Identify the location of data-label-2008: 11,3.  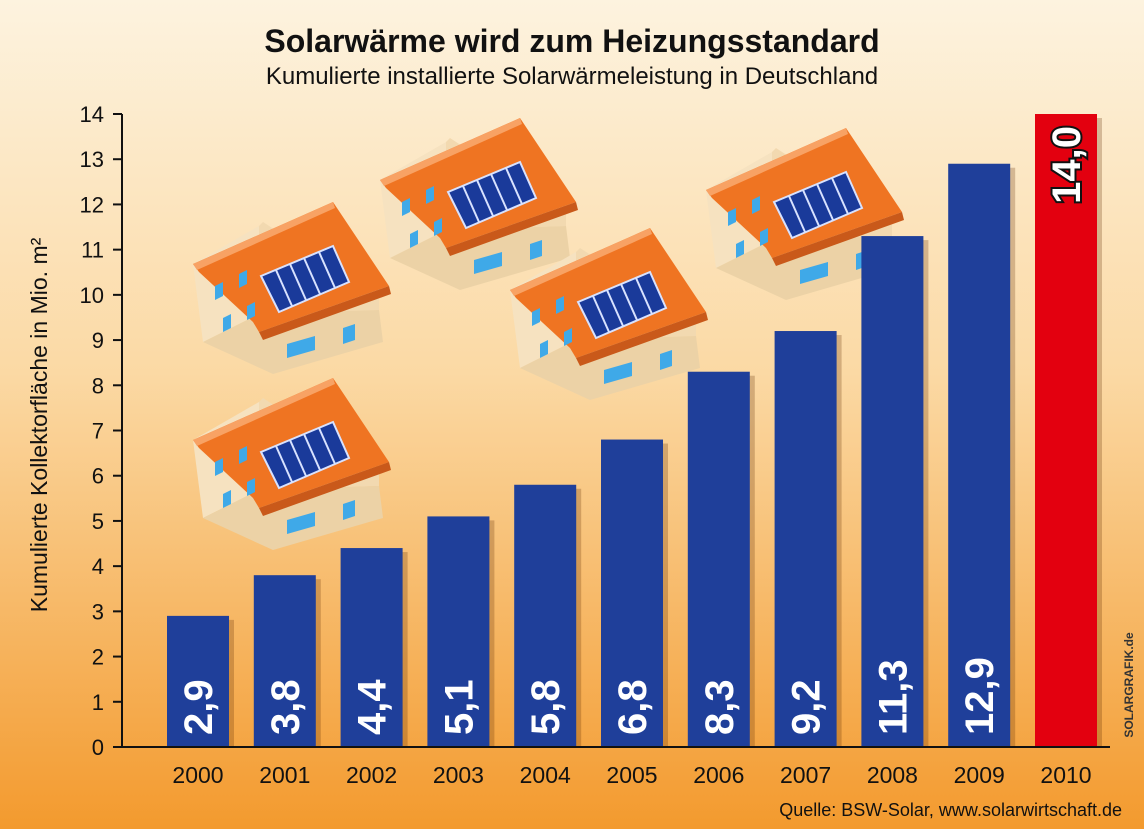
(893, 697).